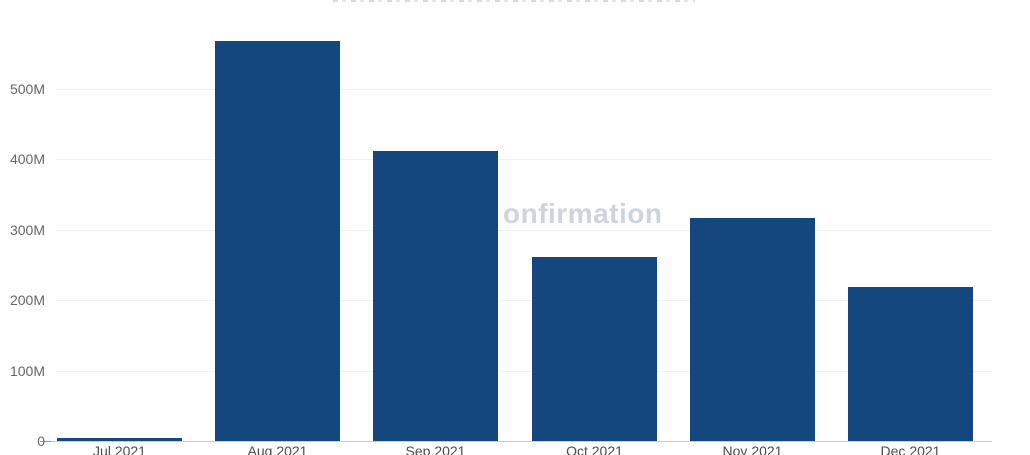  I want to click on y-axis-tick-label: 400M, so click(27, 159).